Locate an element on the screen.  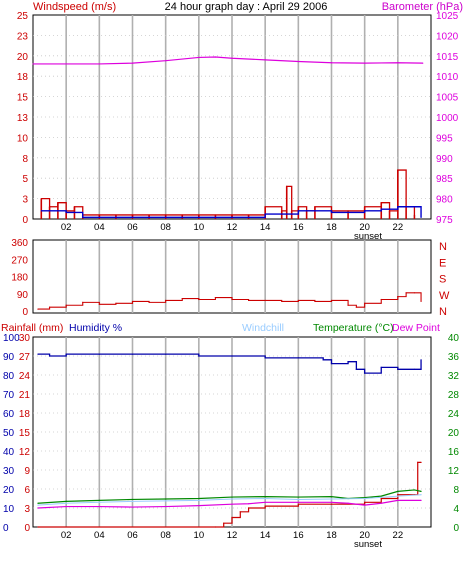
wind-tick-label: 10 is located at coordinates (23, 138).